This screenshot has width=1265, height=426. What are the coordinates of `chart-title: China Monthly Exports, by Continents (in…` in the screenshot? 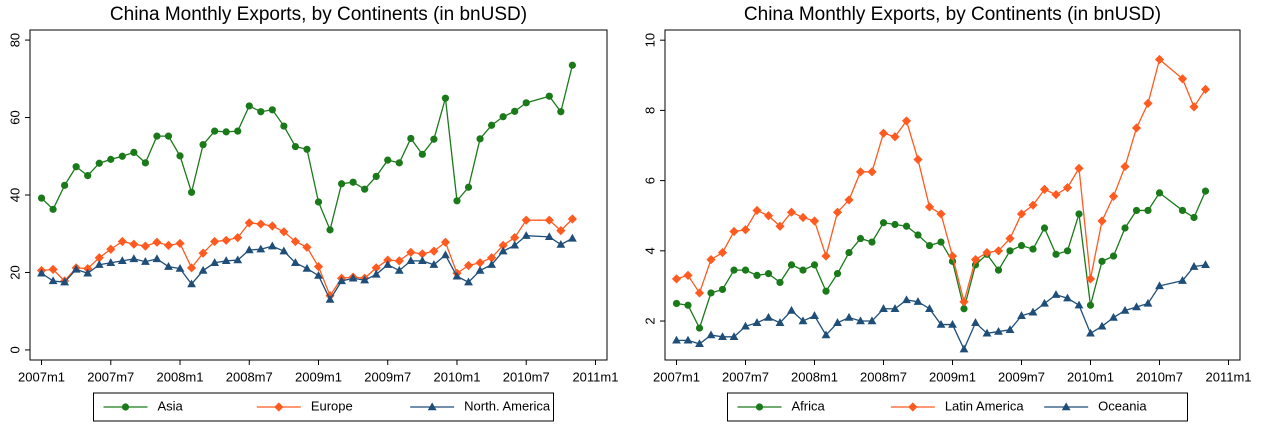 It's located at (952, 14).